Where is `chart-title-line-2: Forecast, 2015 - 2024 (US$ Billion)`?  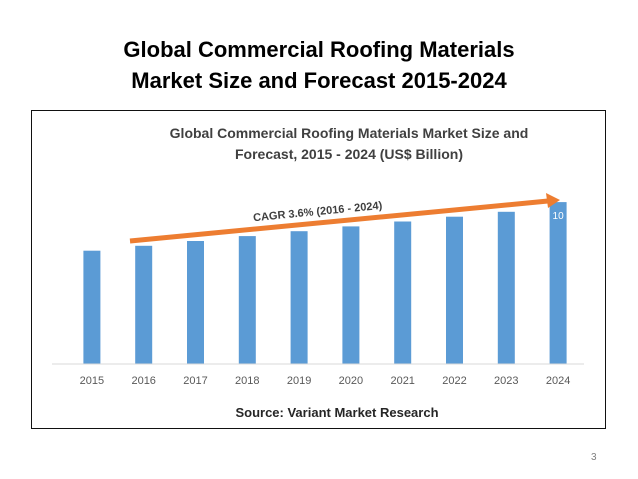
chart-title-line-2: Forecast, 2015 - 2024 (US$ Billion) is located at coordinates (349, 154).